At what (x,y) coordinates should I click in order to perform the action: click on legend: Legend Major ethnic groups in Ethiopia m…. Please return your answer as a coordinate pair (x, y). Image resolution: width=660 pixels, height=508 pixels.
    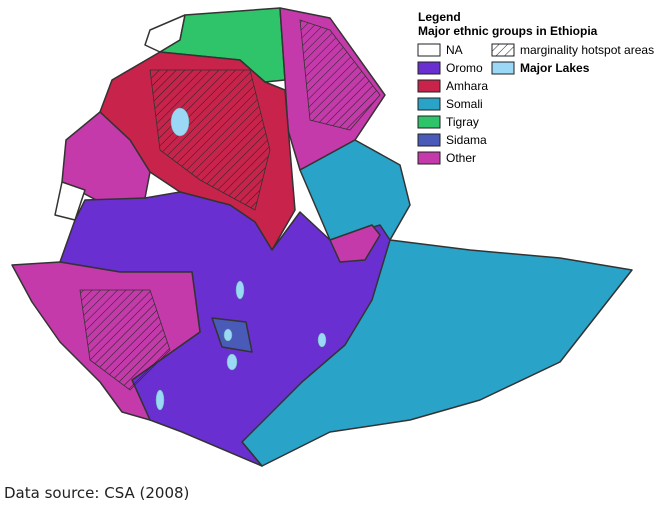
    Looking at the image, I should click on (535, 87).